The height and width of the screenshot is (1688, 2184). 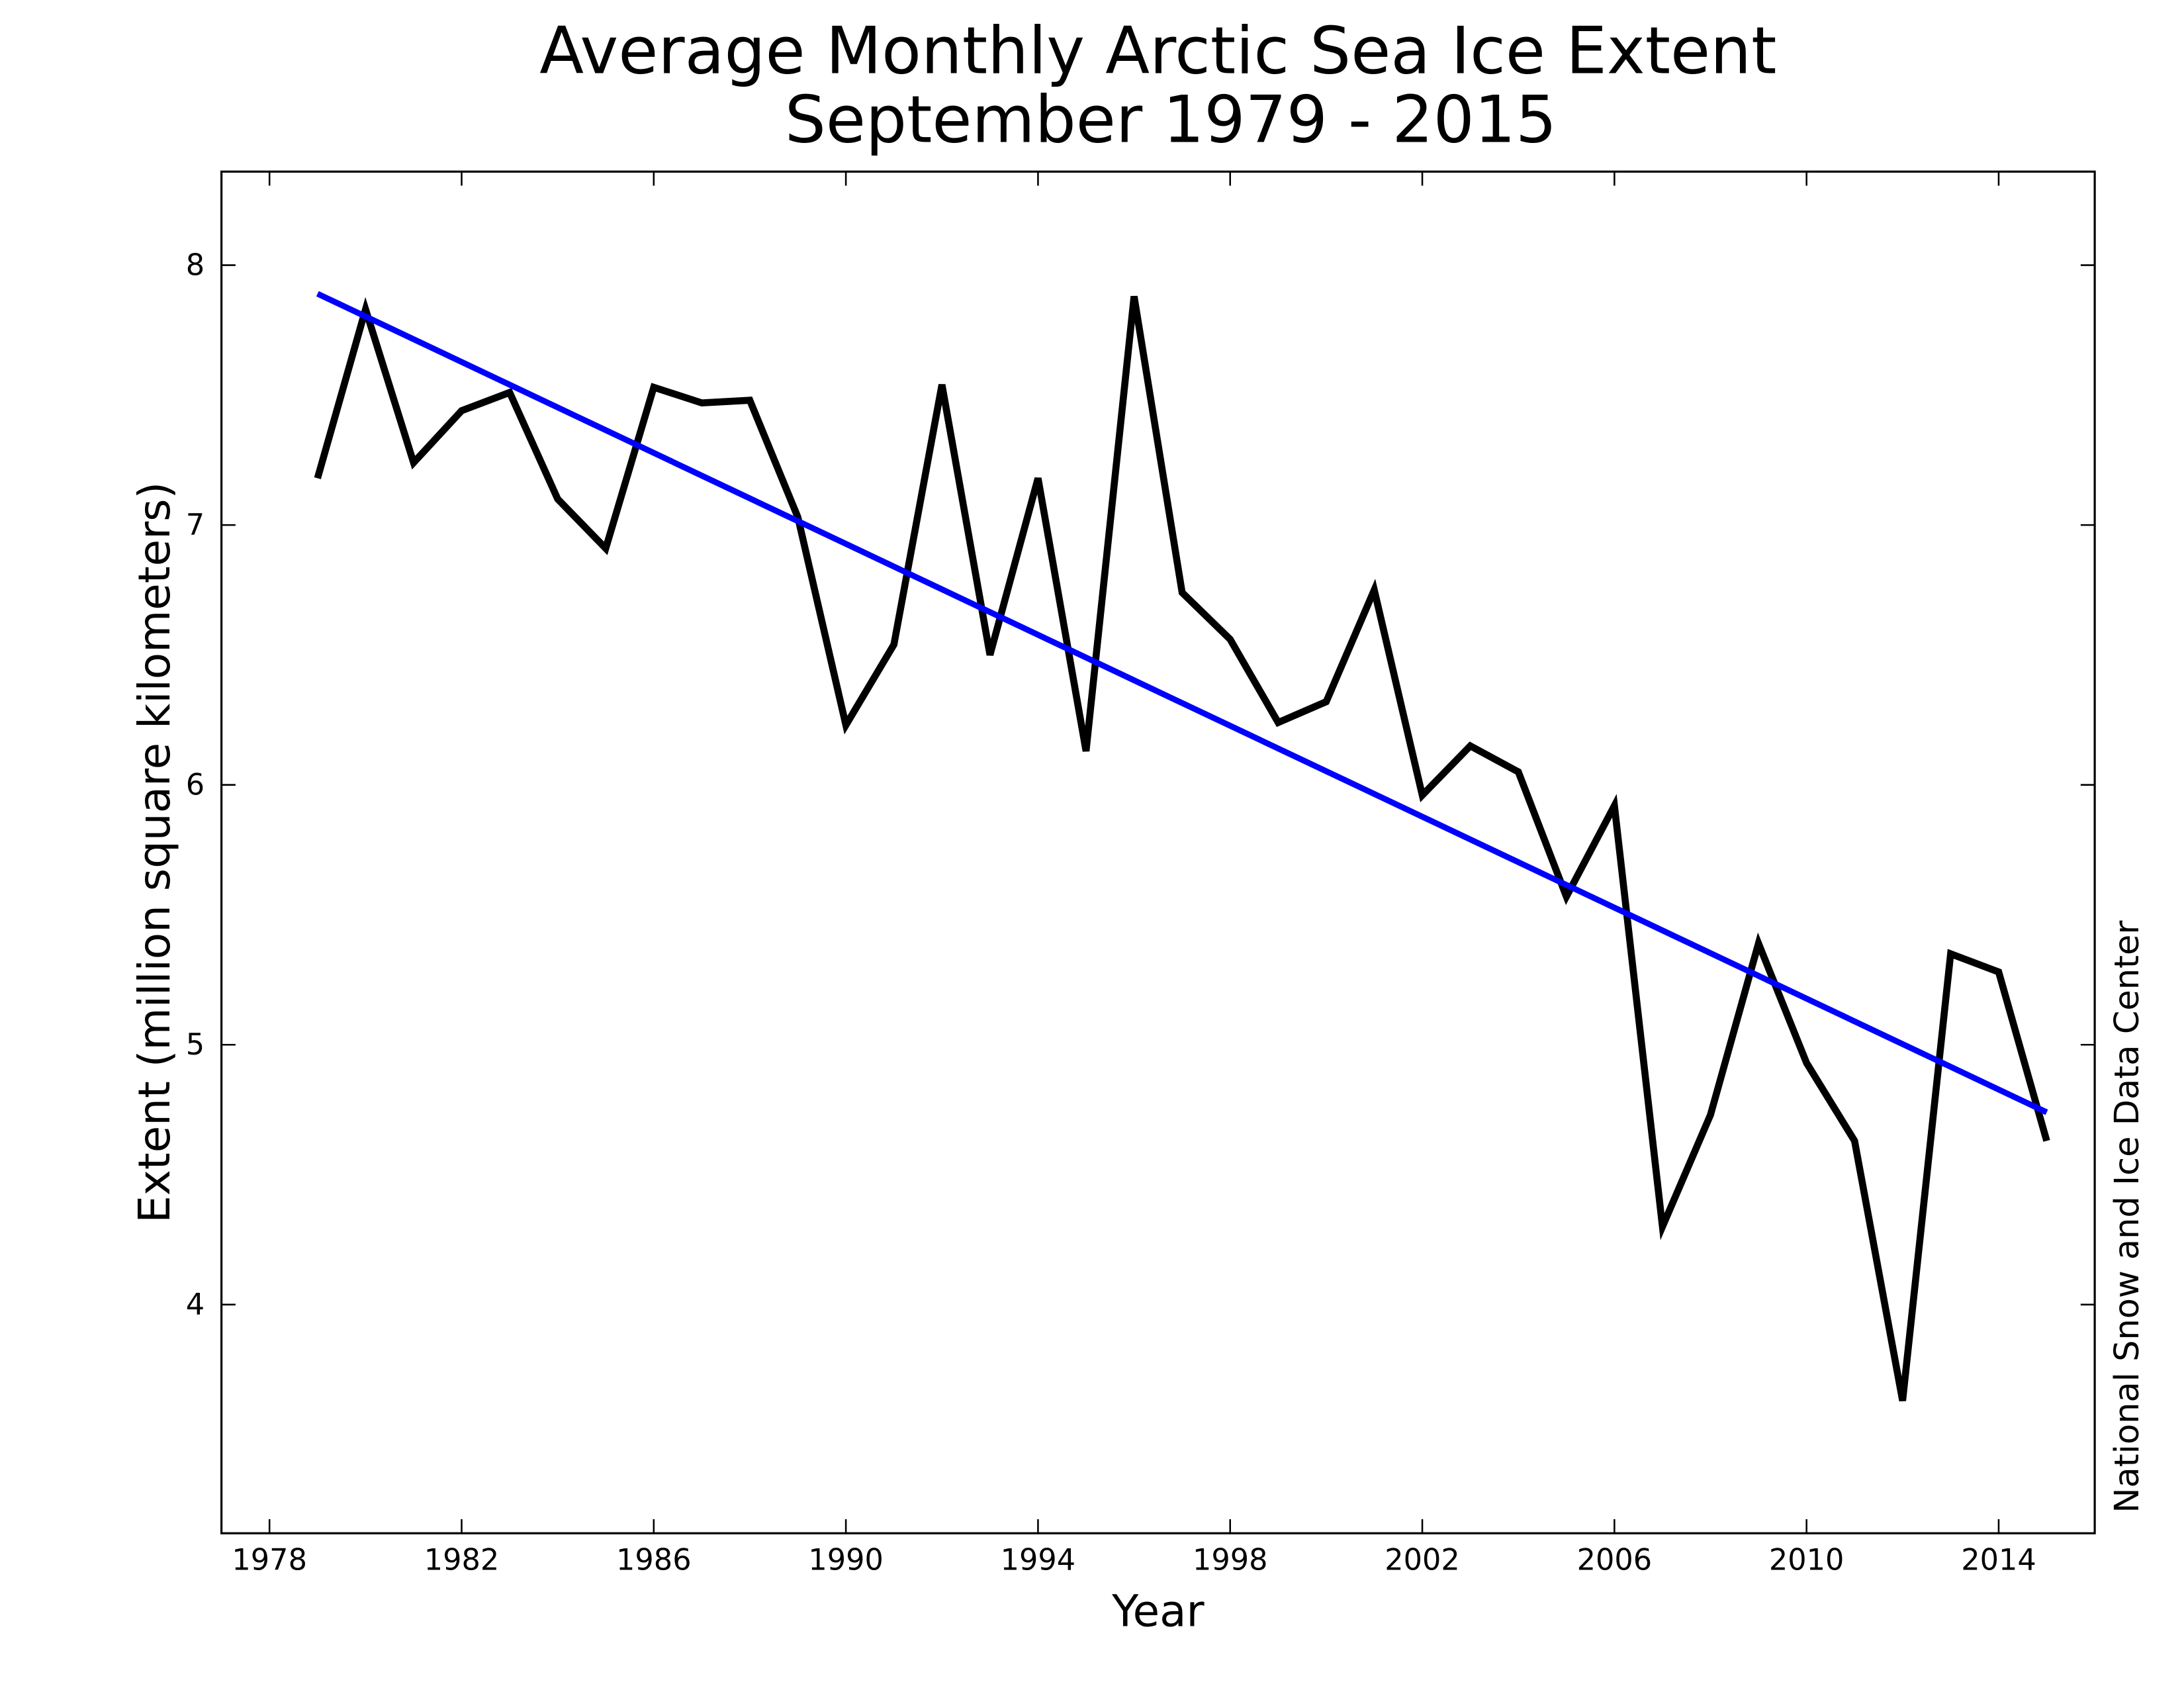 What do you see at coordinates (1157, 51) in the screenshot?
I see `chart-title: Average Monthly Arctic Sea Ice Extent` at bounding box center [1157, 51].